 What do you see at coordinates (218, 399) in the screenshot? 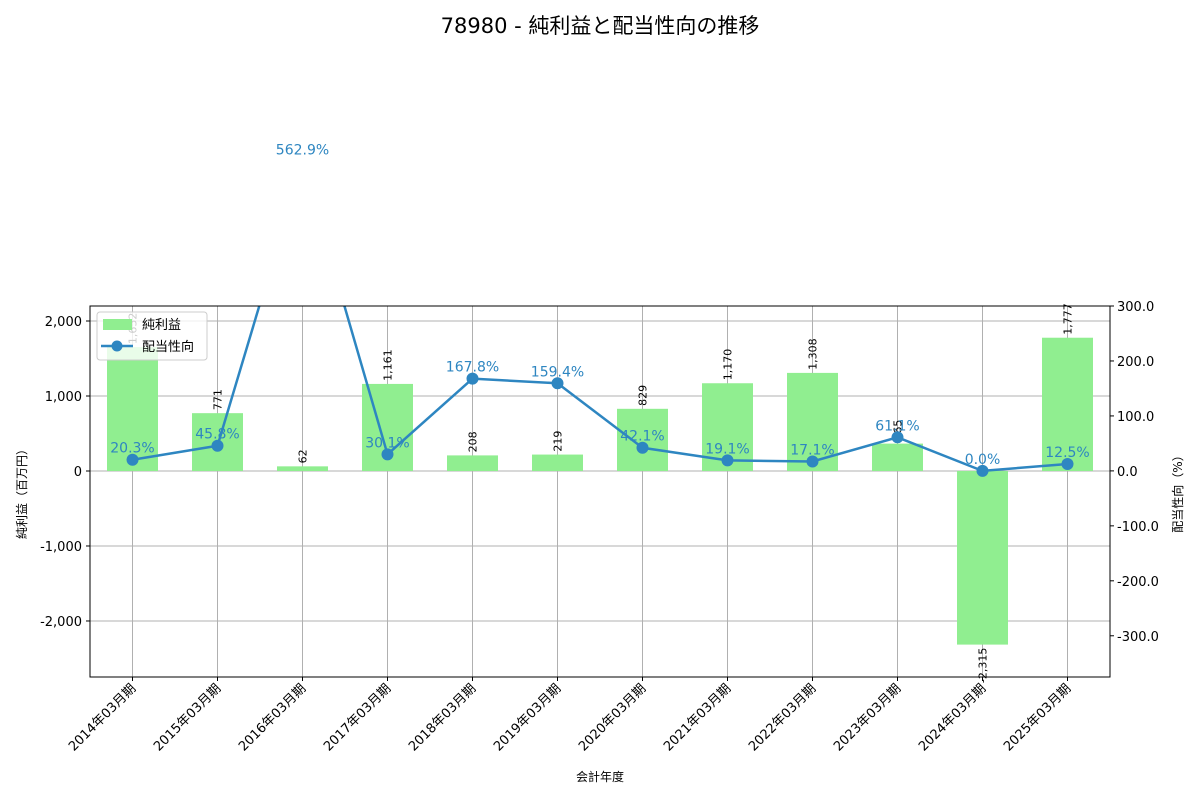
I see `bar-value-label: 771` at bounding box center [218, 399].